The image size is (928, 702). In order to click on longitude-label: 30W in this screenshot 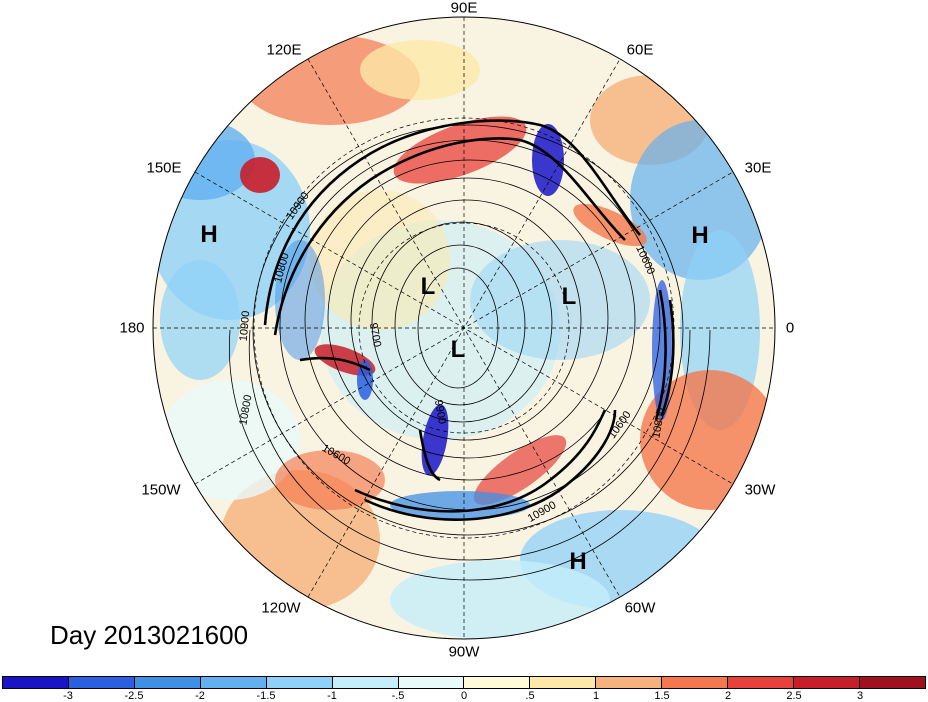, I will do `click(760, 490)`.